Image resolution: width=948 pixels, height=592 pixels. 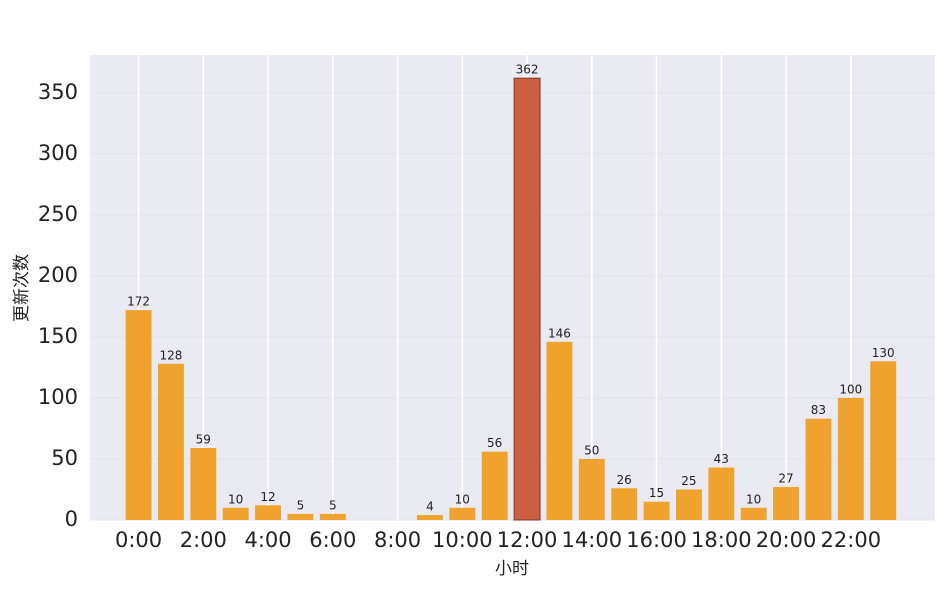 I want to click on x-tick-label: 12:00, so click(x=527, y=540).